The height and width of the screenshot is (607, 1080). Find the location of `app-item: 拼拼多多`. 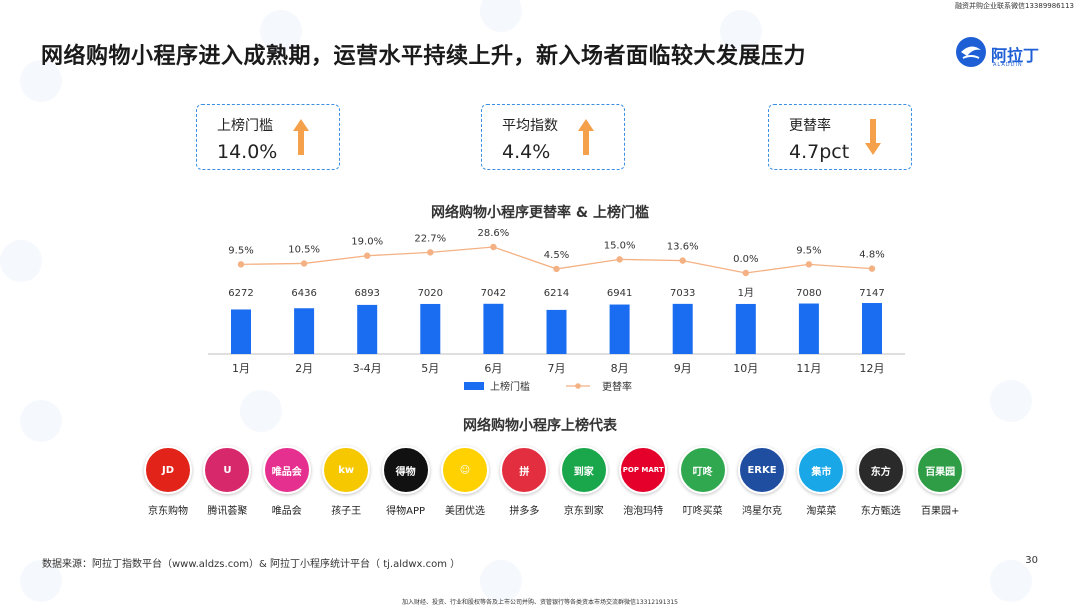

app-item: 拼拼多多 is located at coordinates (524, 481).